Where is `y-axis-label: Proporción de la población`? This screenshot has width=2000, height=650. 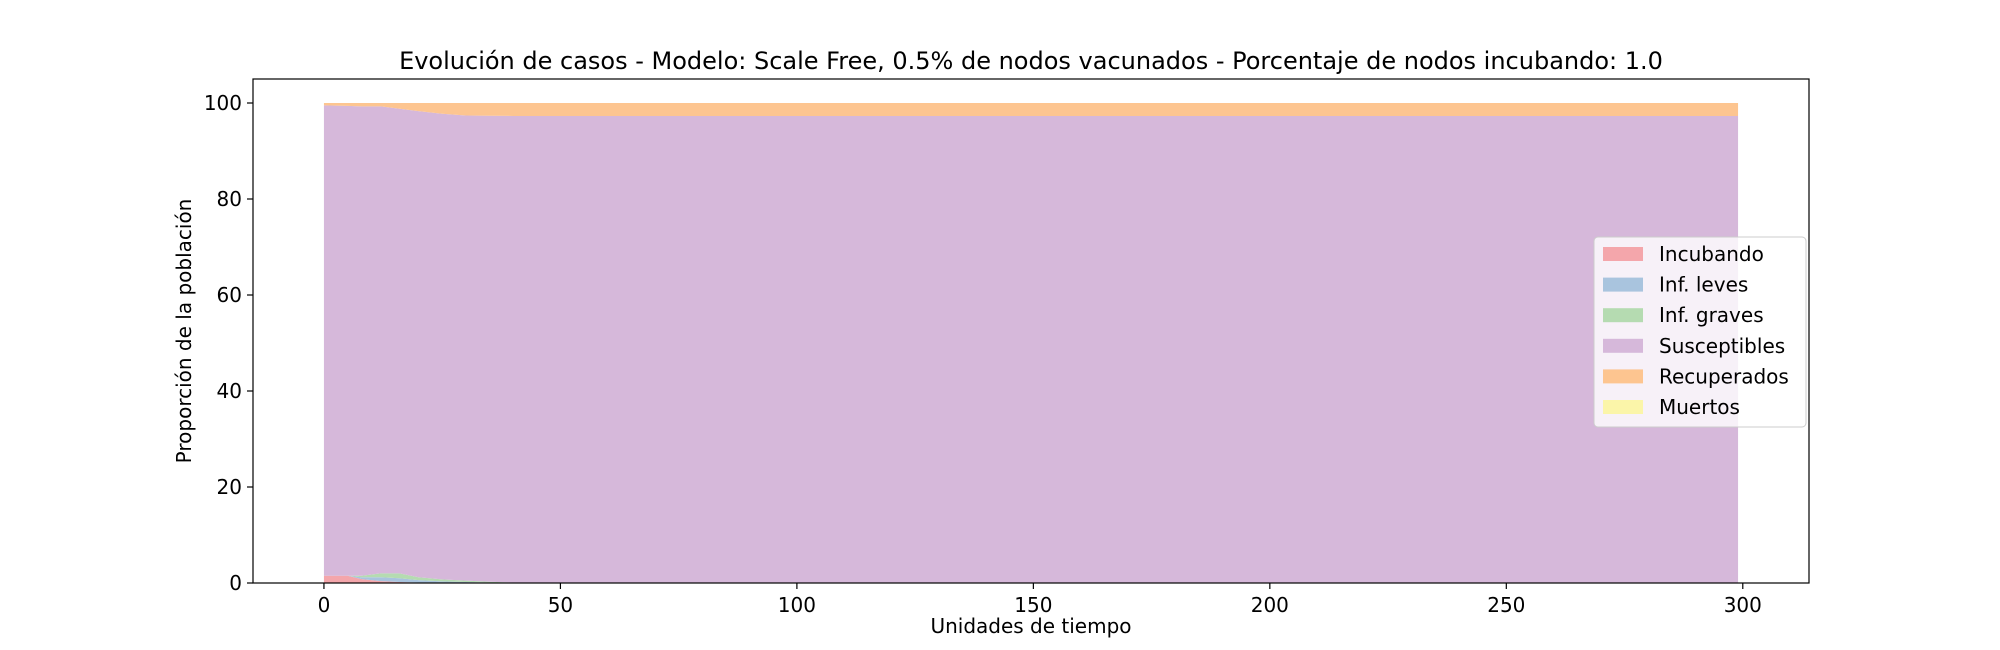
y-axis-label: Proporción de la población is located at coordinates (184, 331).